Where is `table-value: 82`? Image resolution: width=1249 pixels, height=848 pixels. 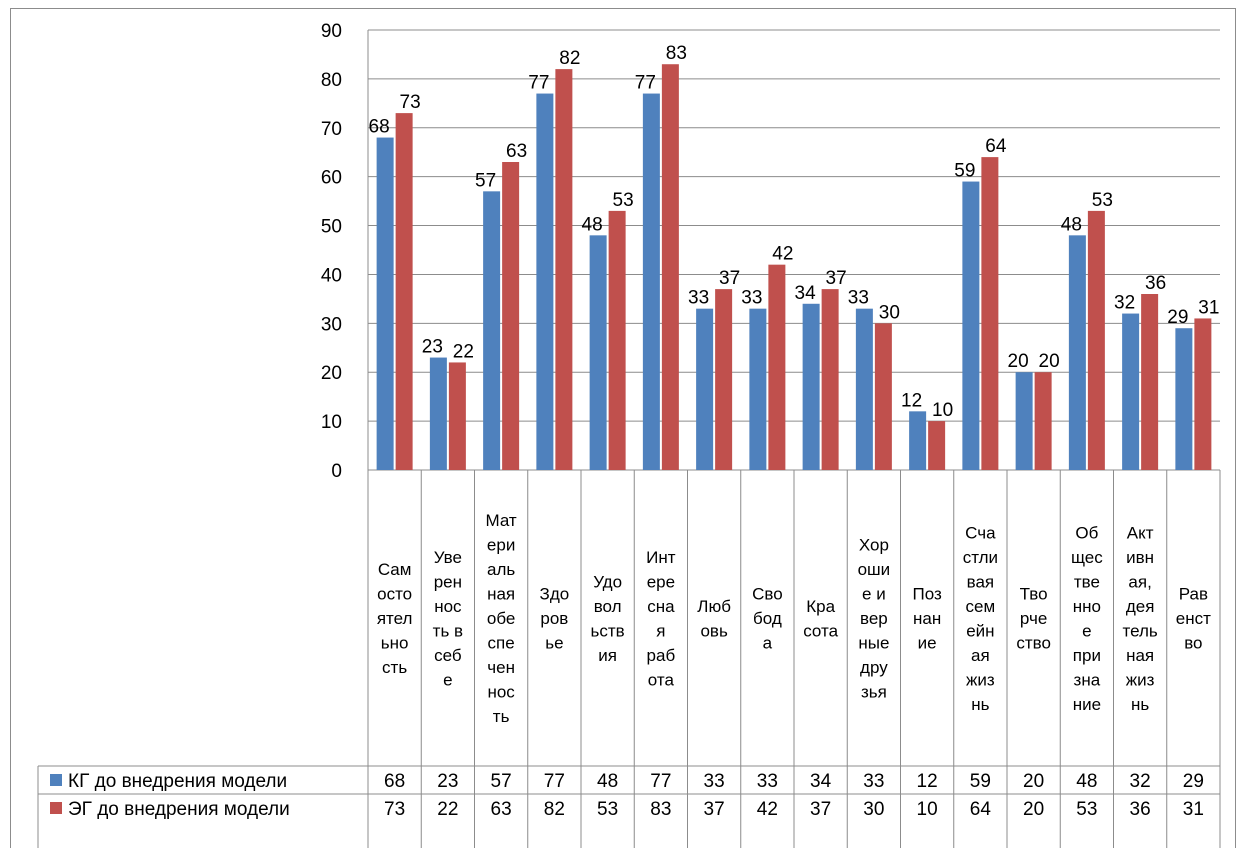 table-value: 82 is located at coordinates (554, 809).